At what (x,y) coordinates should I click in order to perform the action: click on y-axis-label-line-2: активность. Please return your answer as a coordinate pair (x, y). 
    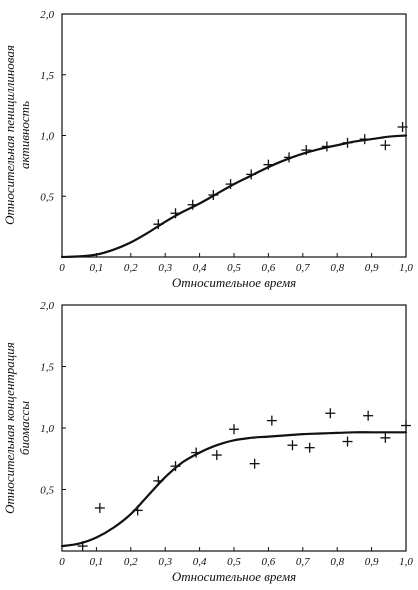
    Looking at the image, I should click on (24, 135).